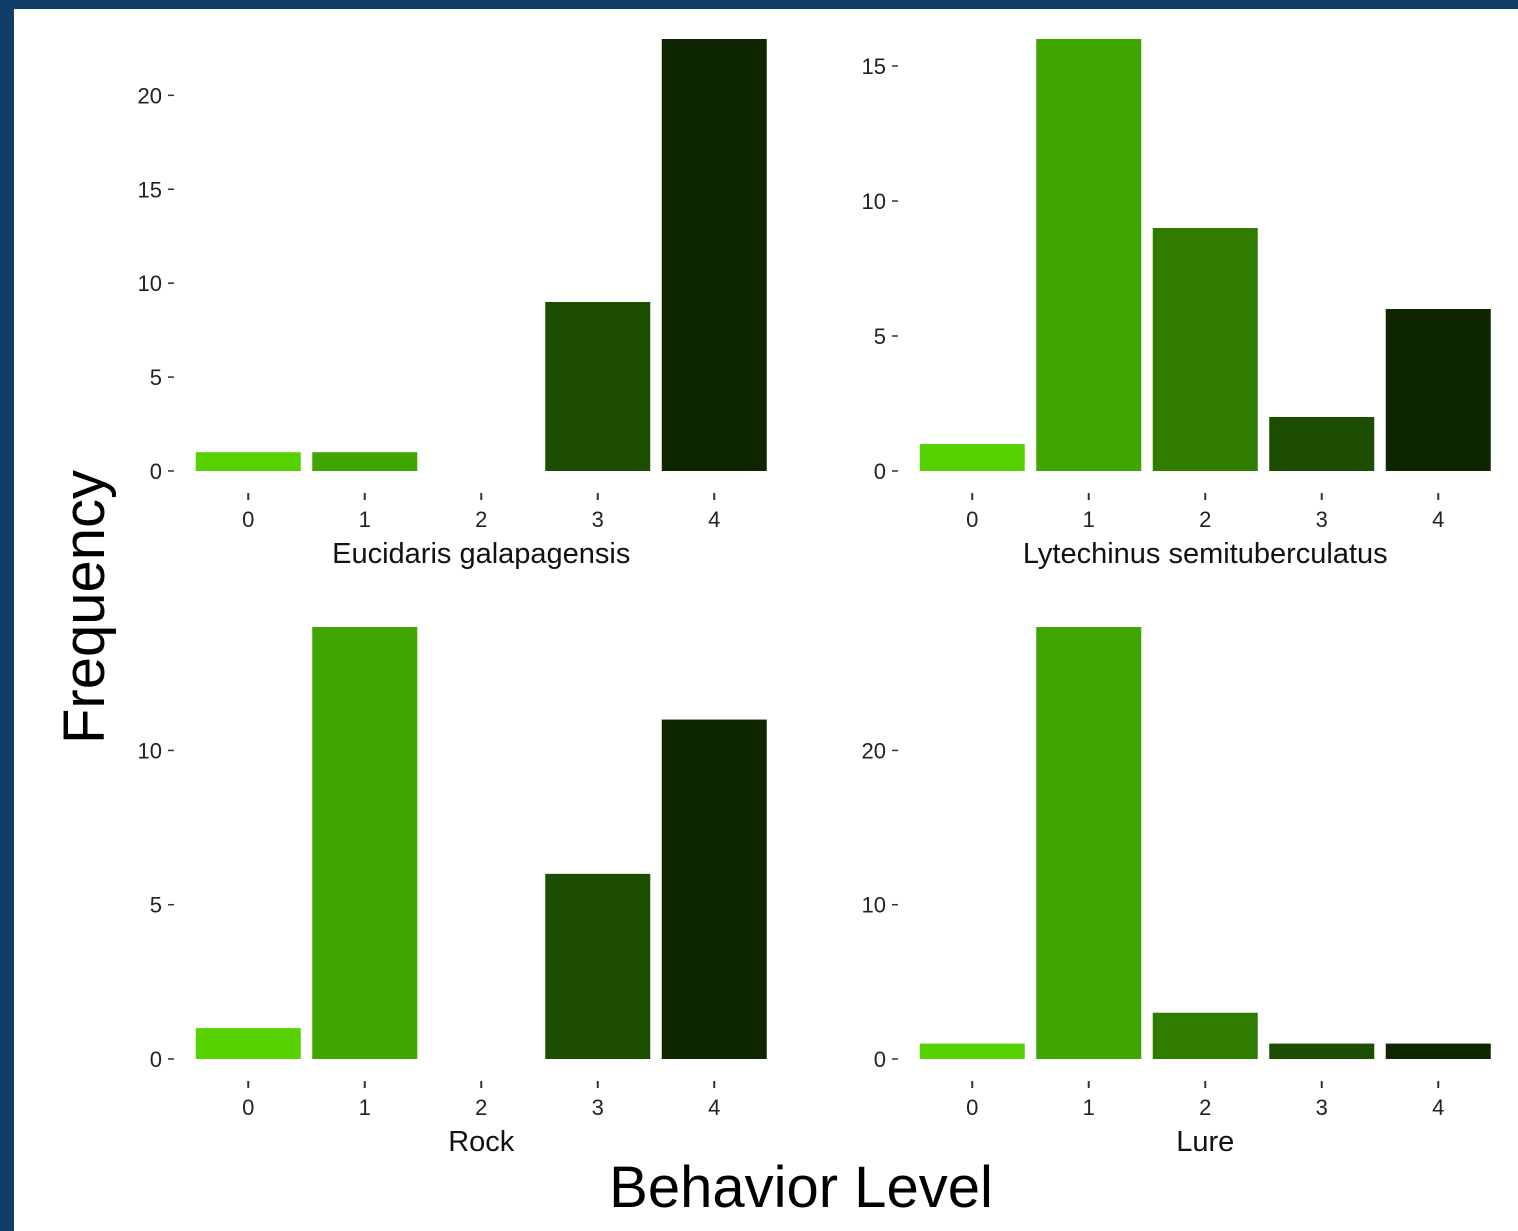 This screenshot has width=1518, height=1231. What do you see at coordinates (801, 1187) in the screenshot?
I see `x-axis-title: Behavior Level` at bounding box center [801, 1187].